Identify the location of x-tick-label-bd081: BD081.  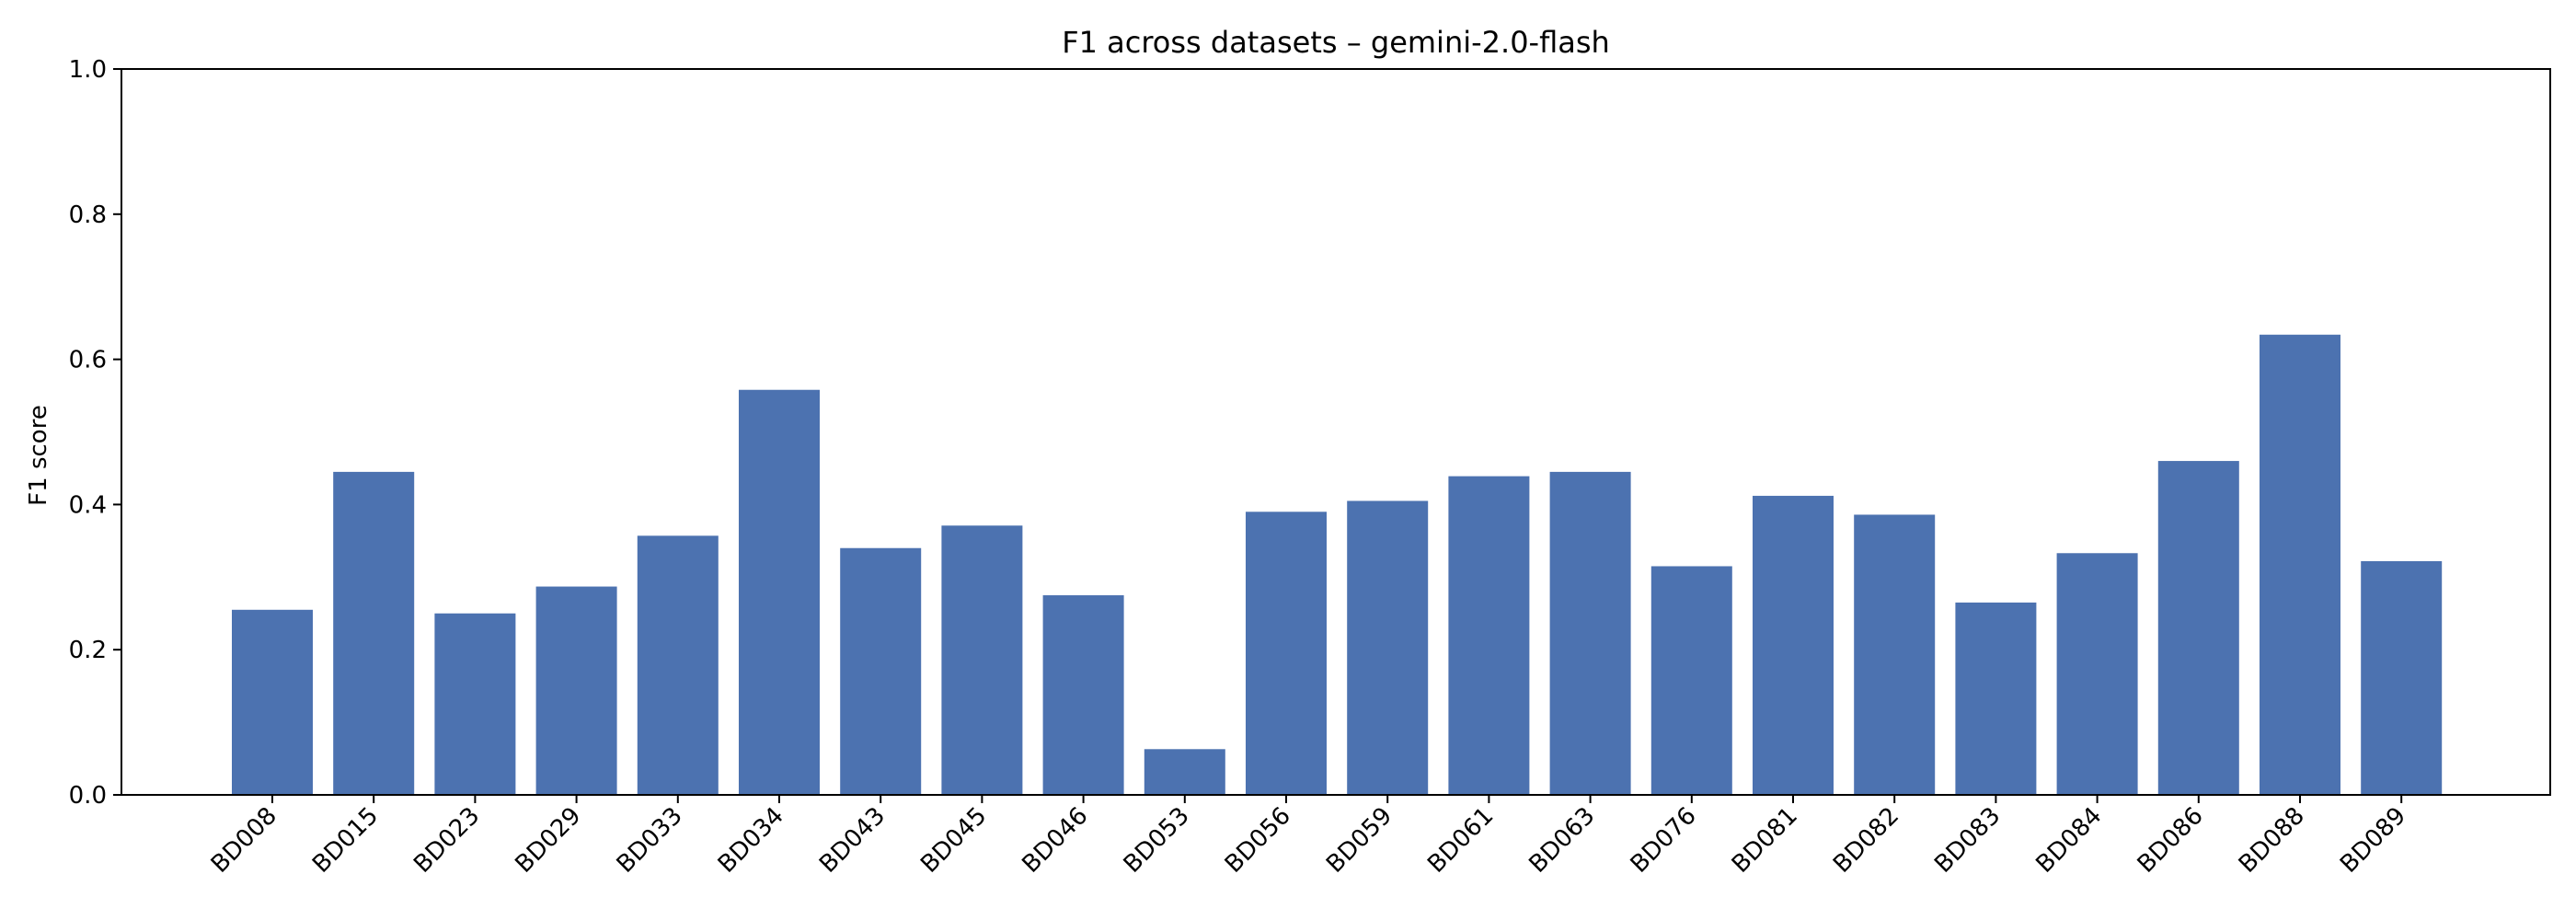
(1765, 840).